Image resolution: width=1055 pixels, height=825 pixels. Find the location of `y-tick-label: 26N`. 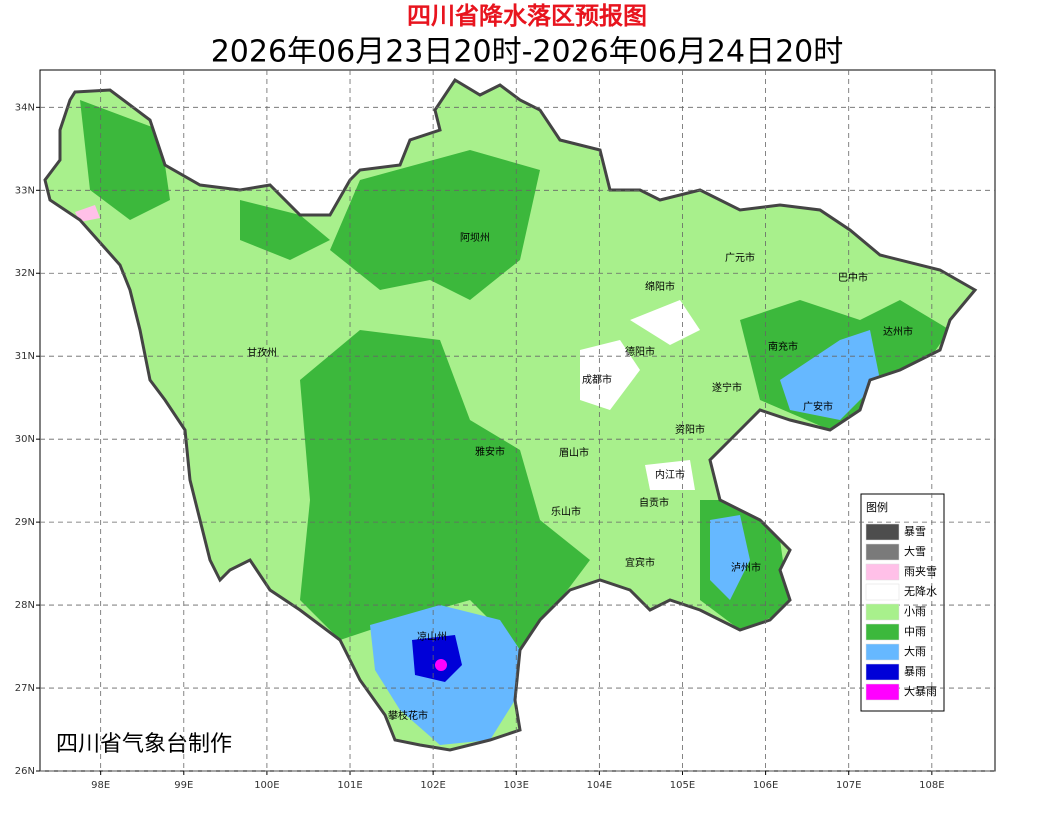

y-tick-label: 26N is located at coordinates (25, 771).